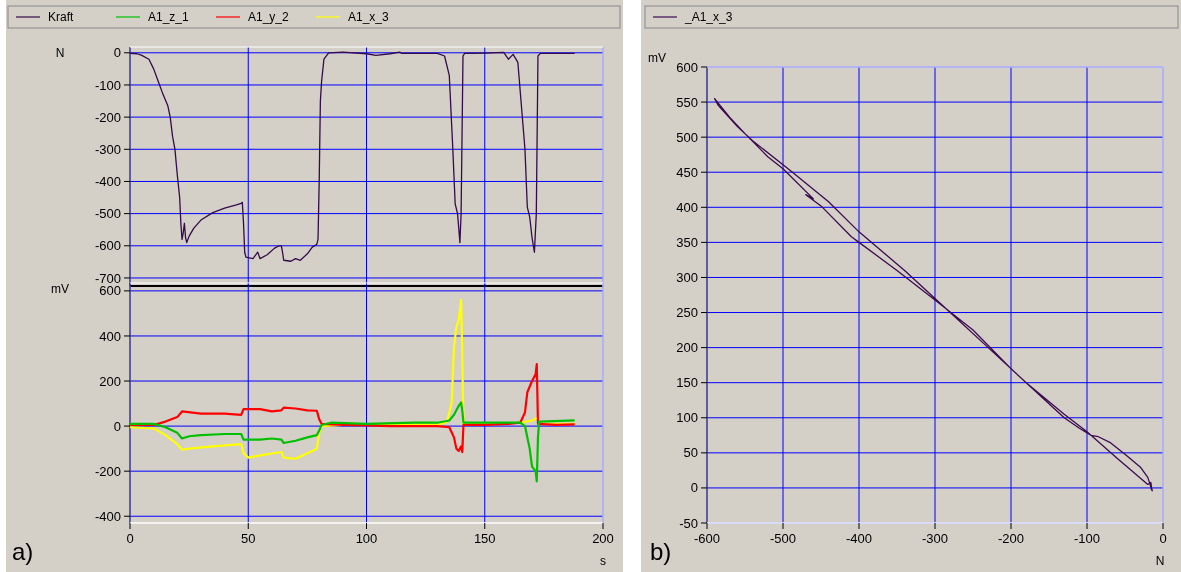  Describe the element at coordinates (107, 85) in the screenshot. I see `y-tick-label: -100` at that location.